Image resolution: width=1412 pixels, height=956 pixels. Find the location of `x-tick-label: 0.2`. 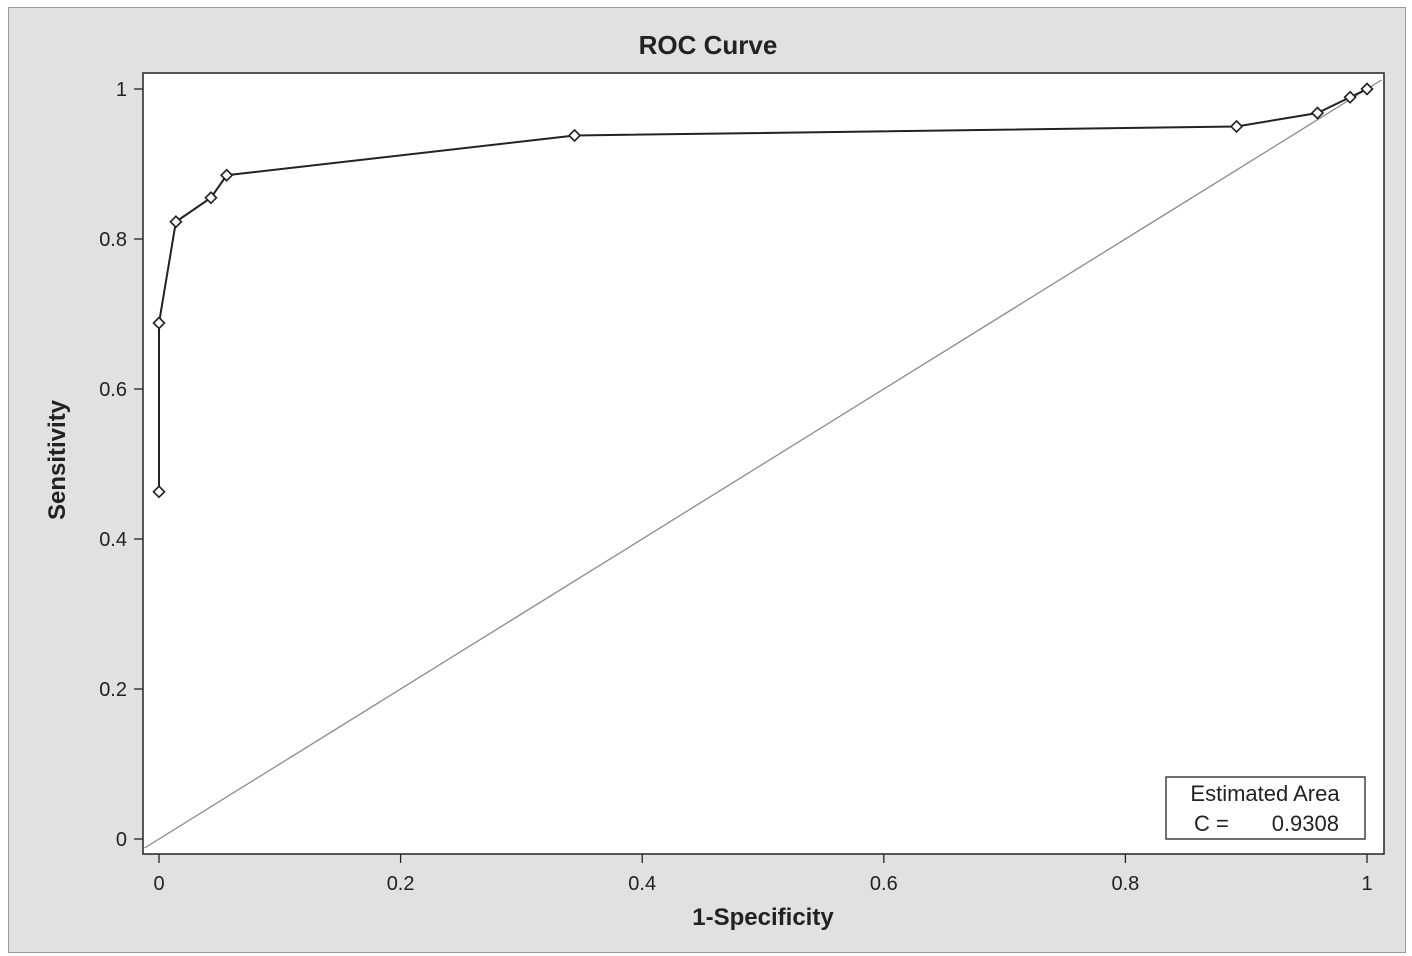

x-tick-label: 0.2 is located at coordinates (401, 884).